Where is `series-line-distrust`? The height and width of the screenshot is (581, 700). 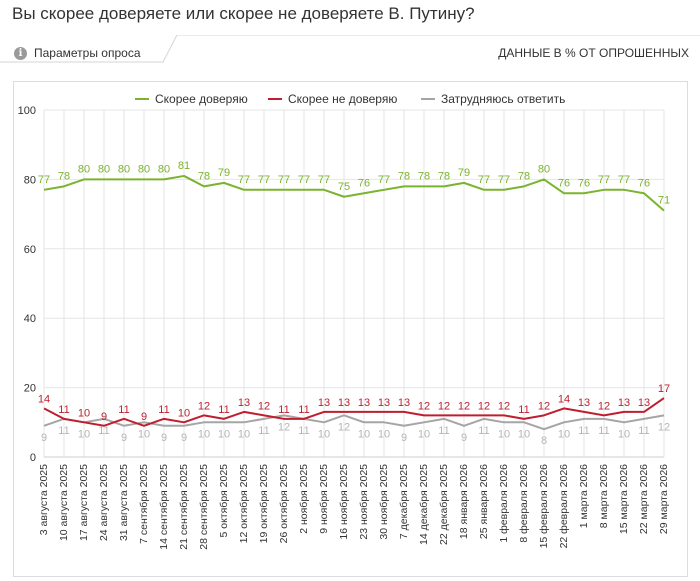
series-line-distrust is located at coordinates (354, 412).